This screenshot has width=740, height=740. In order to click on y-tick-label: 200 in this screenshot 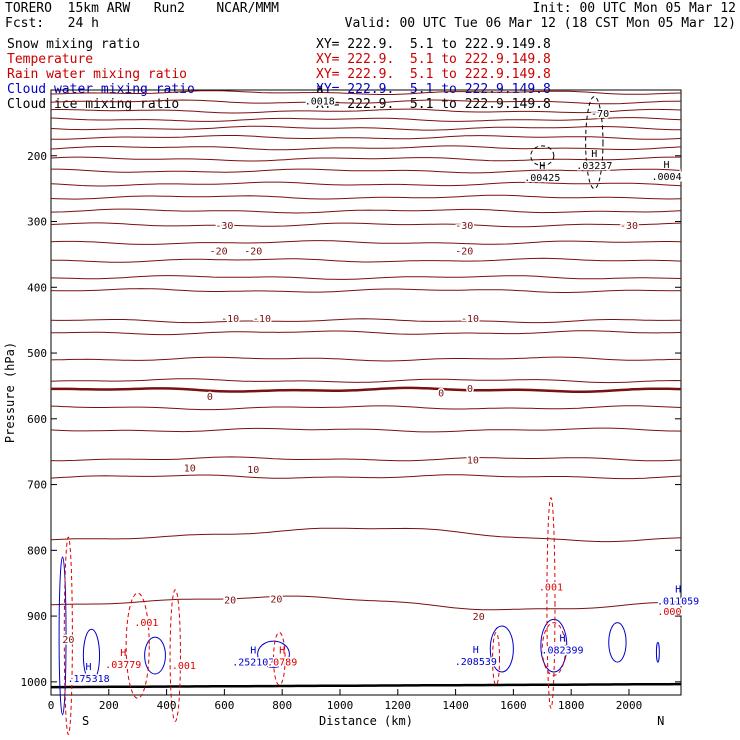, I will do `click(37, 156)`.